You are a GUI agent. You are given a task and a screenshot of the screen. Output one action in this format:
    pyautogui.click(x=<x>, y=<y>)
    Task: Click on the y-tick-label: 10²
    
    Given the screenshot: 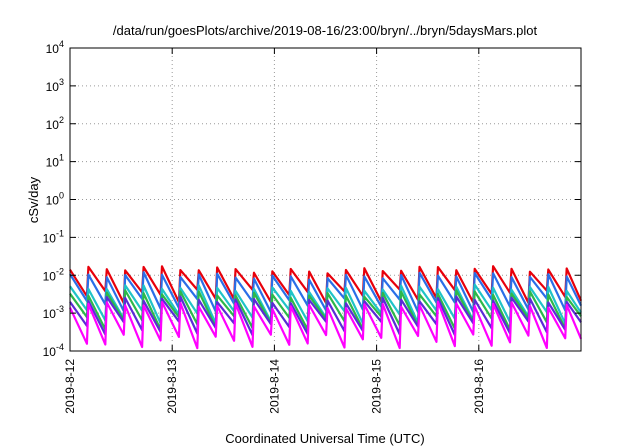 What is the action you would take?
    pyautogui.click(x=55, y=123)
    